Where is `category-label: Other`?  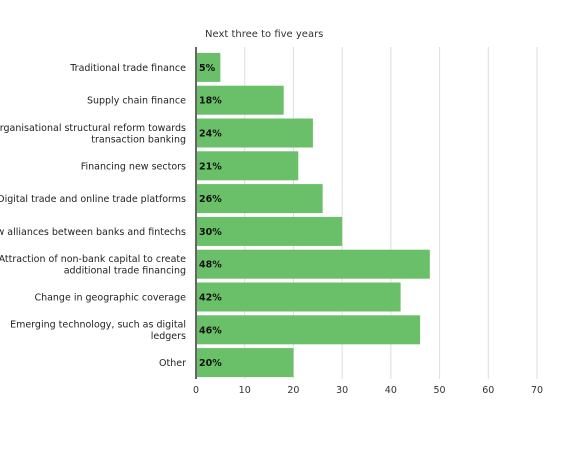
category-label: Other is located at coordinates (172, 363).